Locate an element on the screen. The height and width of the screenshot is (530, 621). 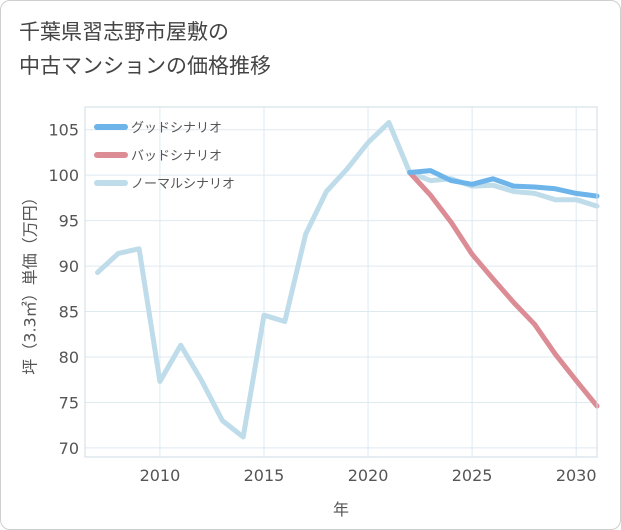
x-tick-label: 2030 is located at coordinates (576, 475).